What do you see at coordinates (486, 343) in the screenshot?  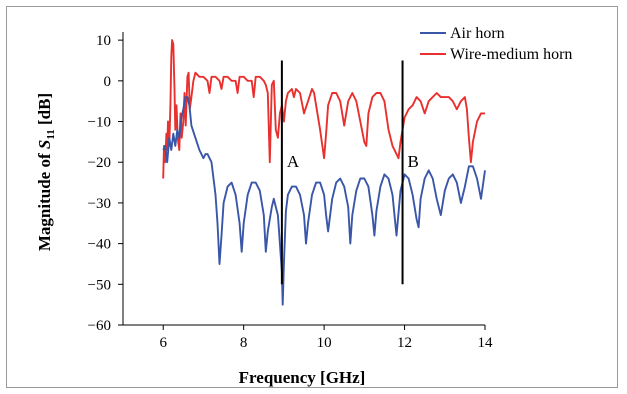 I see `x-tick-label: 14` at bounding box center [486, 343].